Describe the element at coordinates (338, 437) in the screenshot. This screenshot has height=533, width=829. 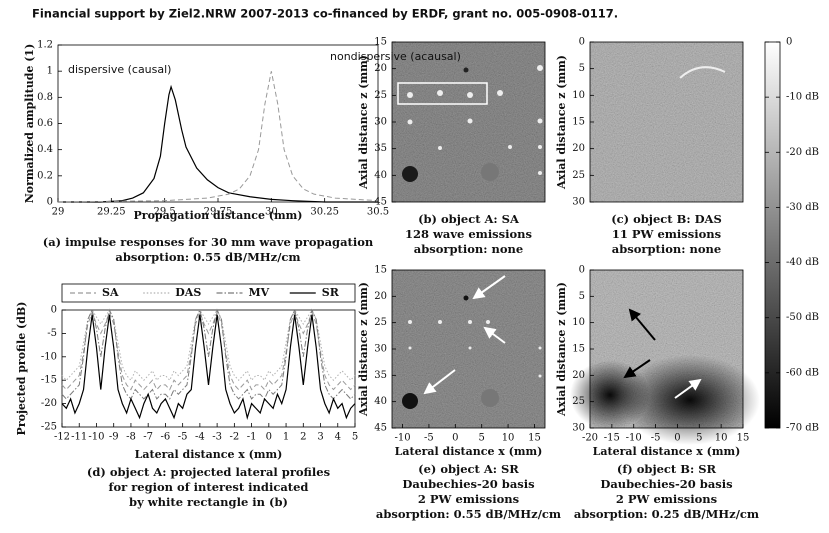
I see `x-tick-label: 4` at that location.